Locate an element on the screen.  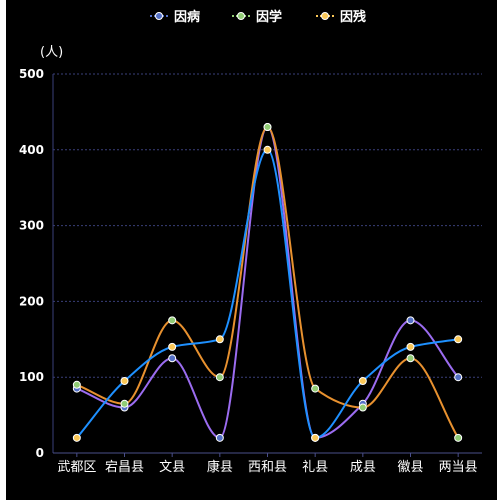
legend: 因病 因学 因残 is located at coordinates (258, 17).